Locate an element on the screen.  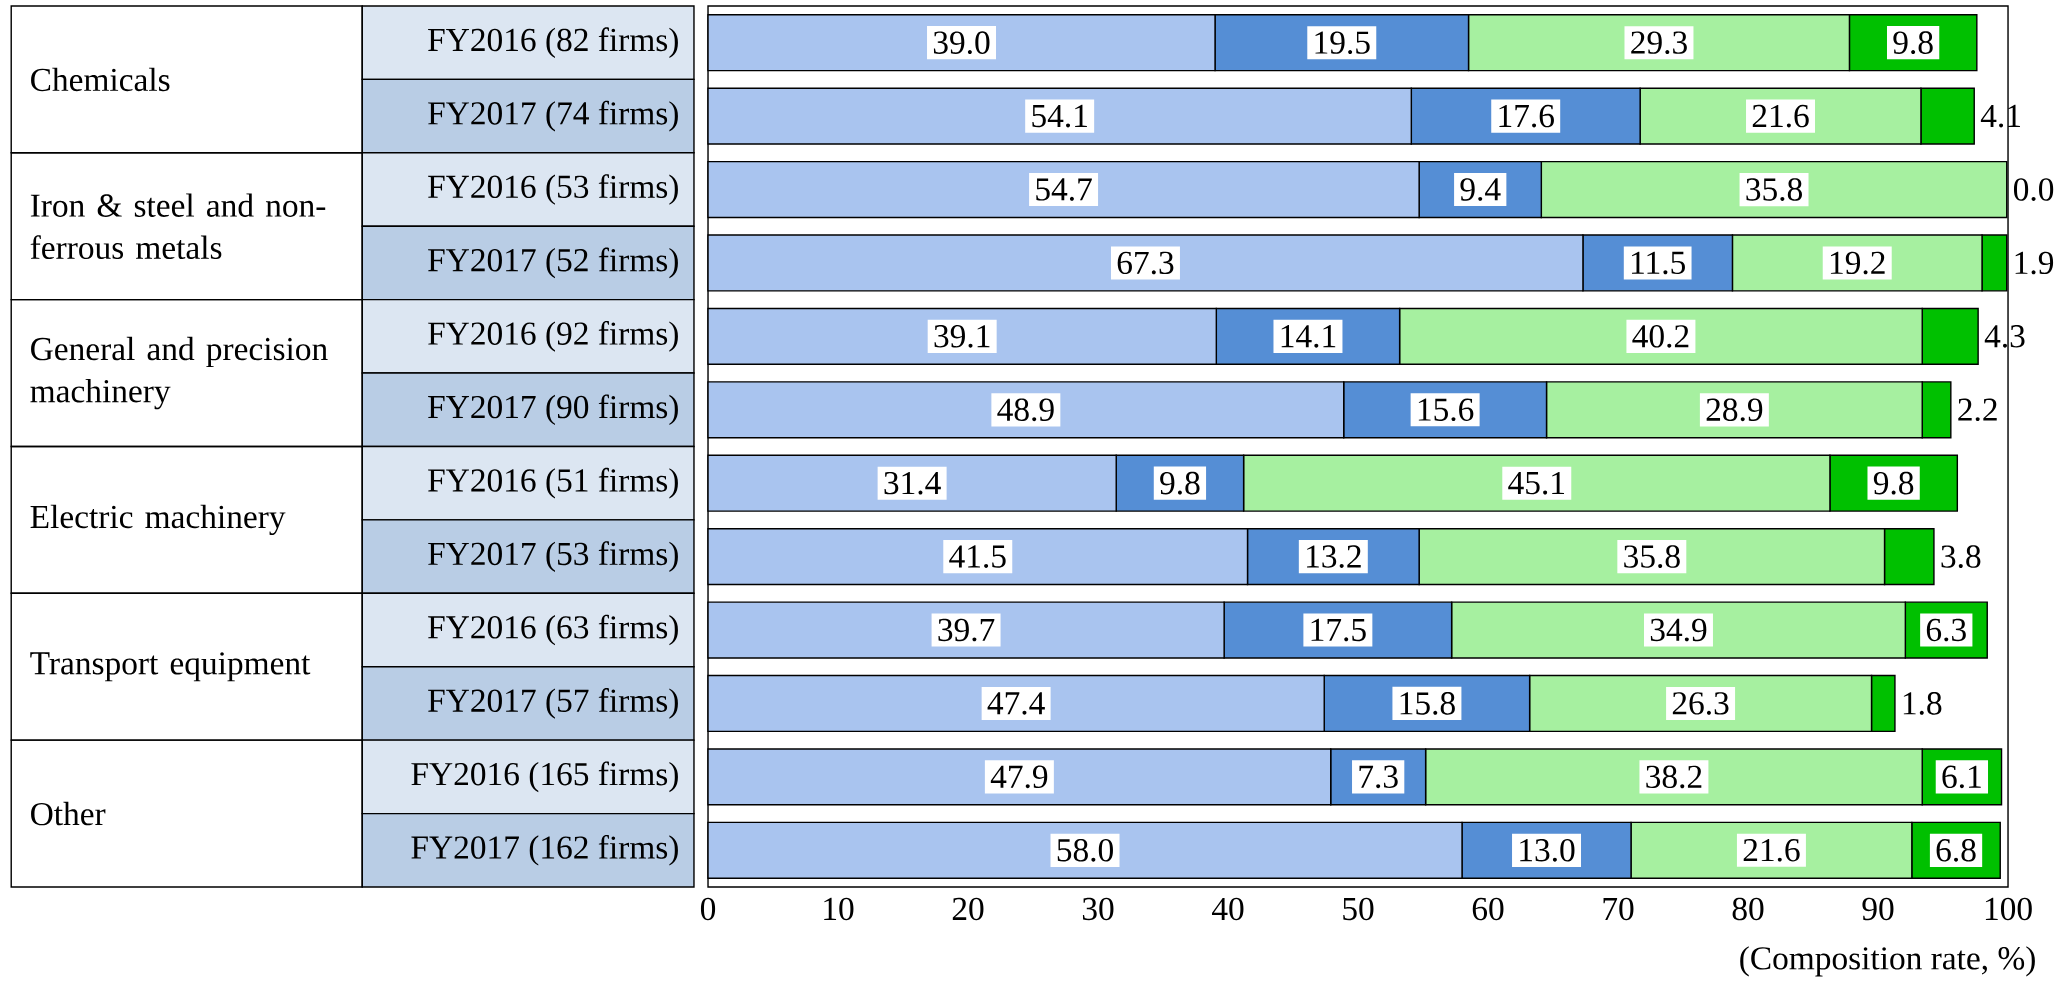
y-tick-label: FY2016 (165 firms) is located at coordinates (544, 777).